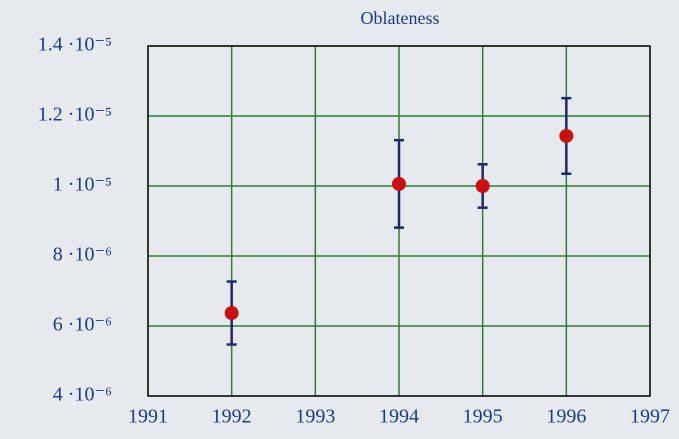 The image size is (679, 439). What do you see at coordinates (82, 185) in the screenshot?
I see `y-tick-label: 1 ·10⁻⁵` at bounding box center [82, 185].